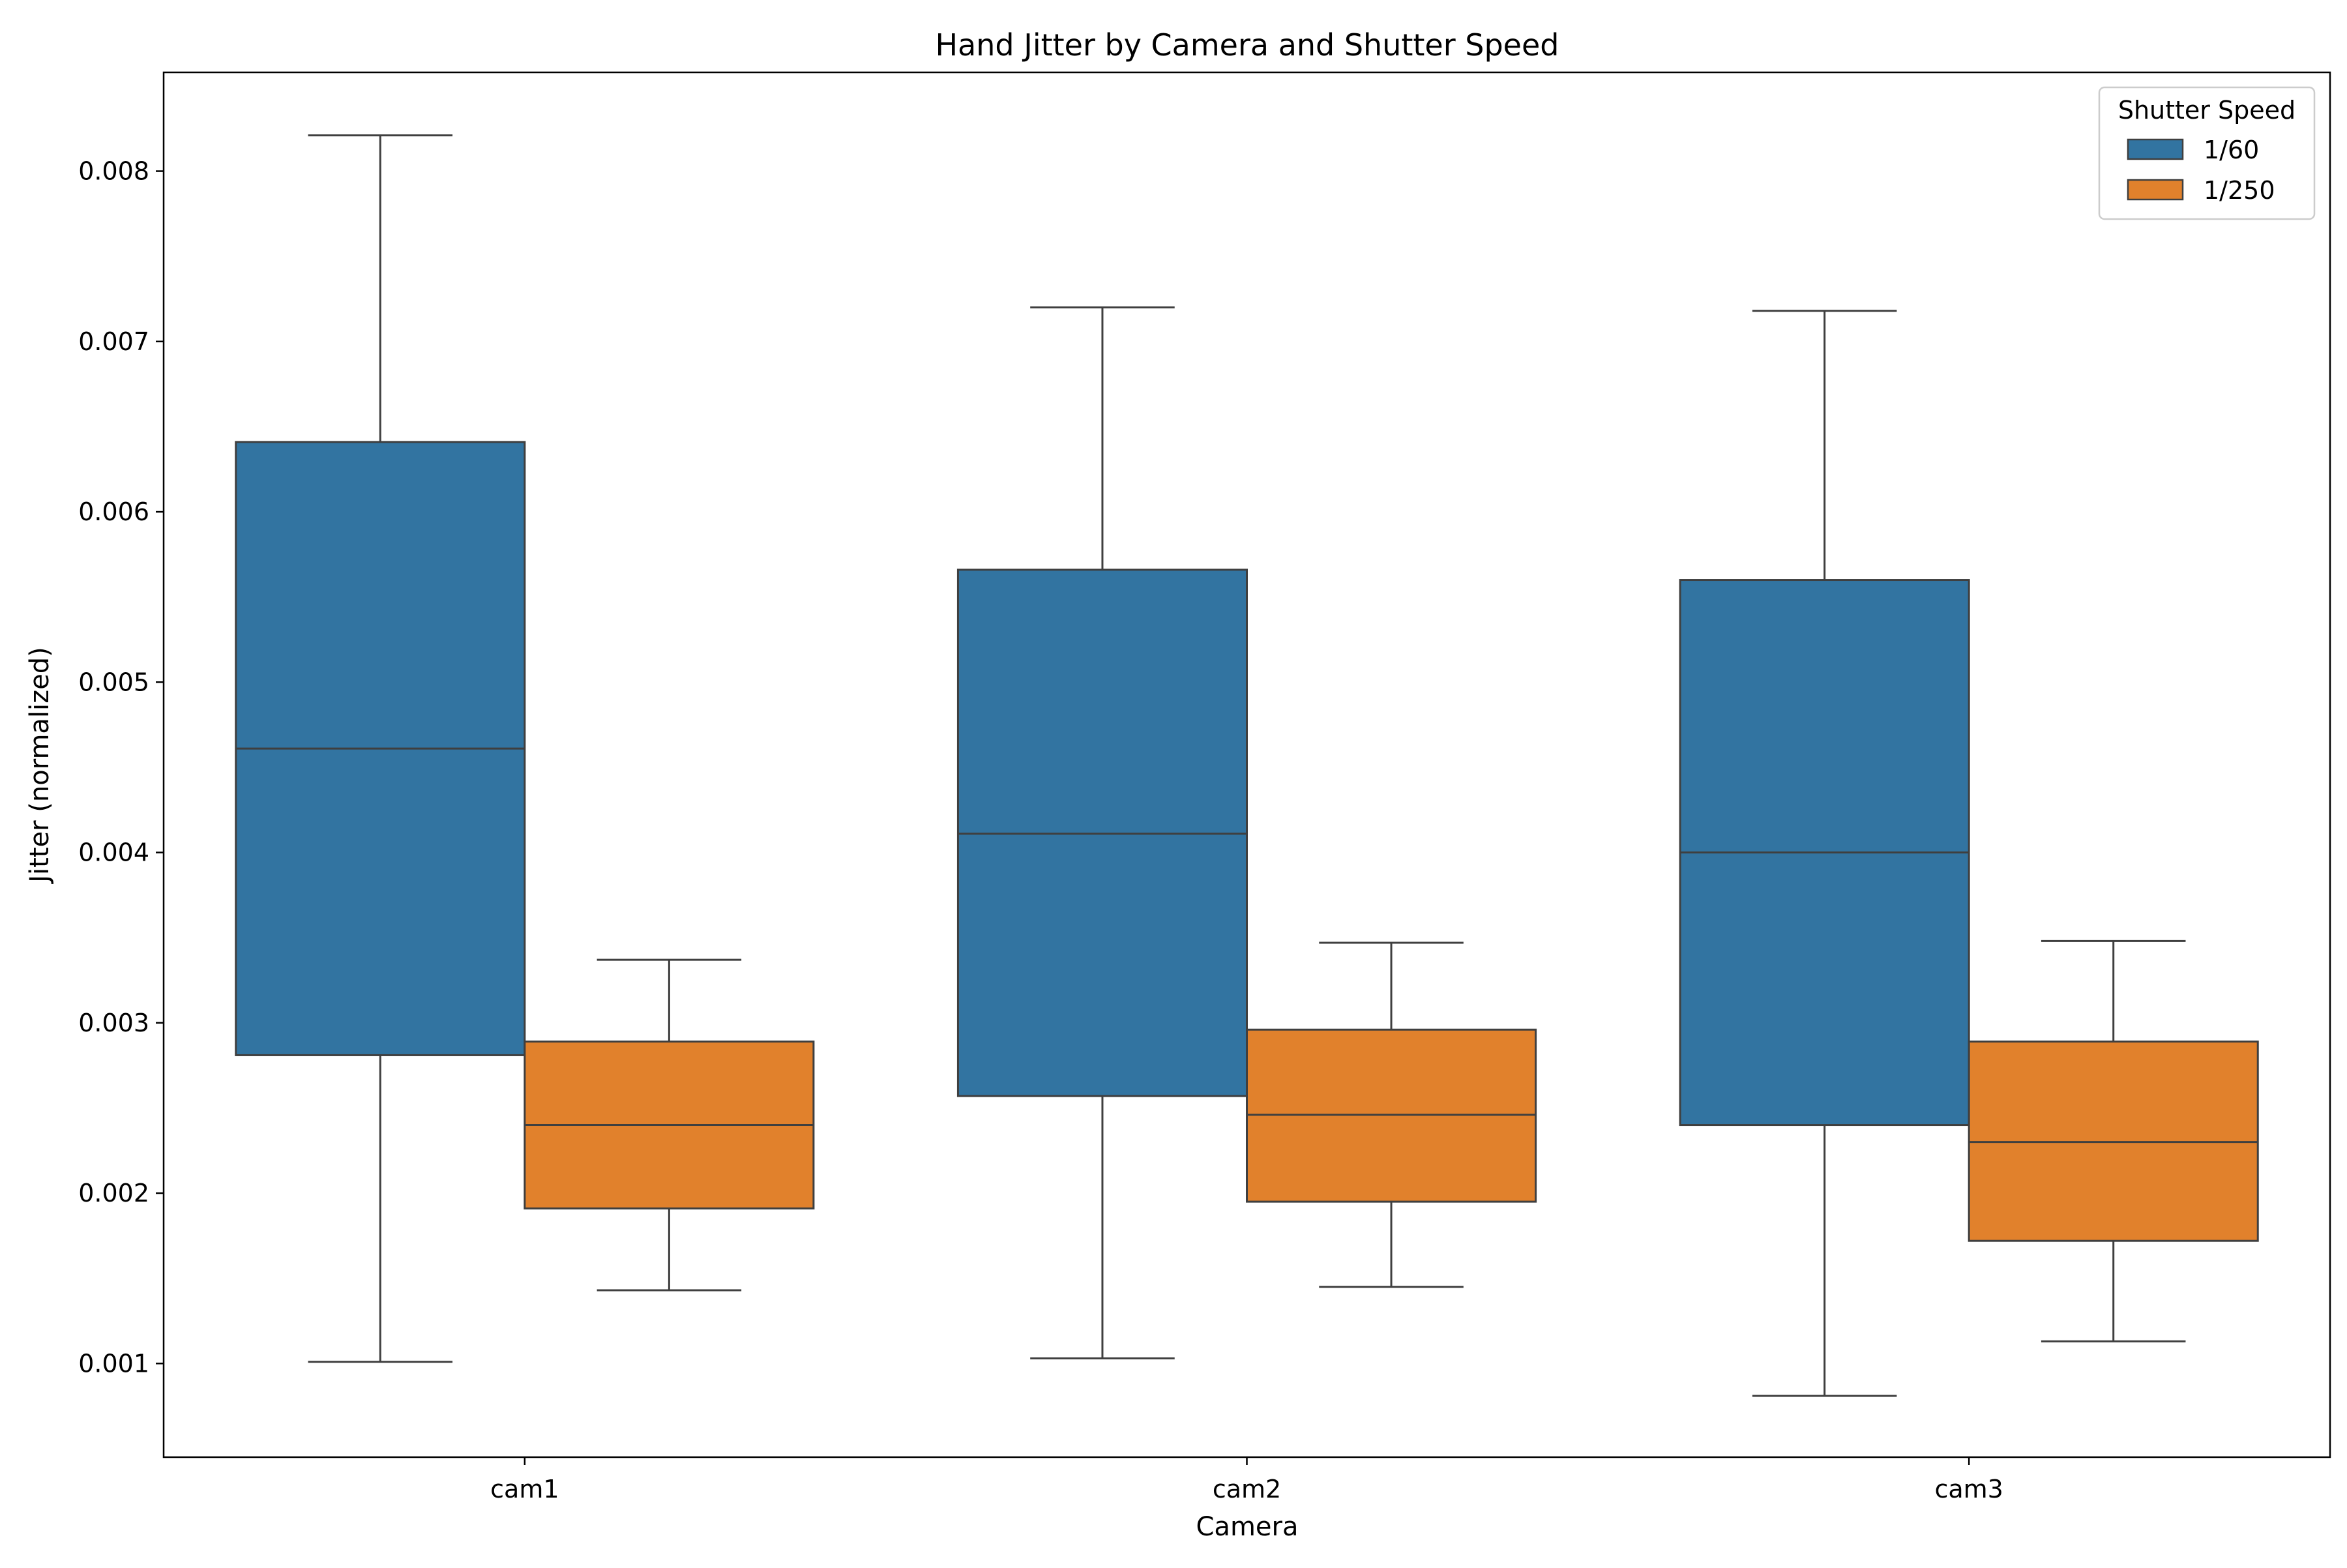 Image resolution: width=2347 pixels, height=1568 pixels. I want to click on y-tick-label: 0.005, so click(113, 682).